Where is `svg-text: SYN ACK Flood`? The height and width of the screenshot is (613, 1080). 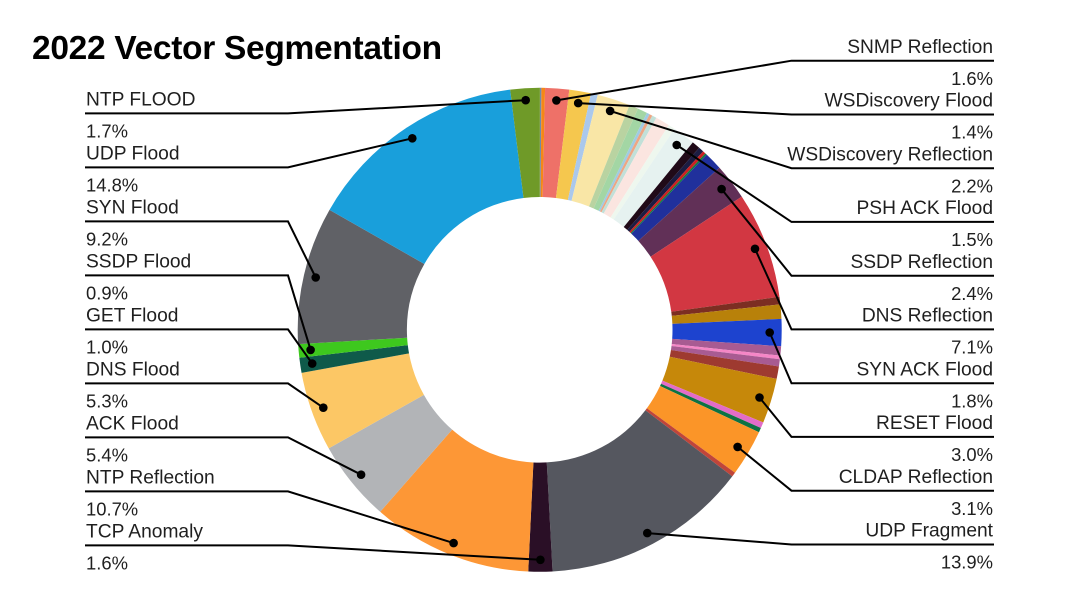
svg-text: SYN ACK Flood is located at coordinates (924, 369).